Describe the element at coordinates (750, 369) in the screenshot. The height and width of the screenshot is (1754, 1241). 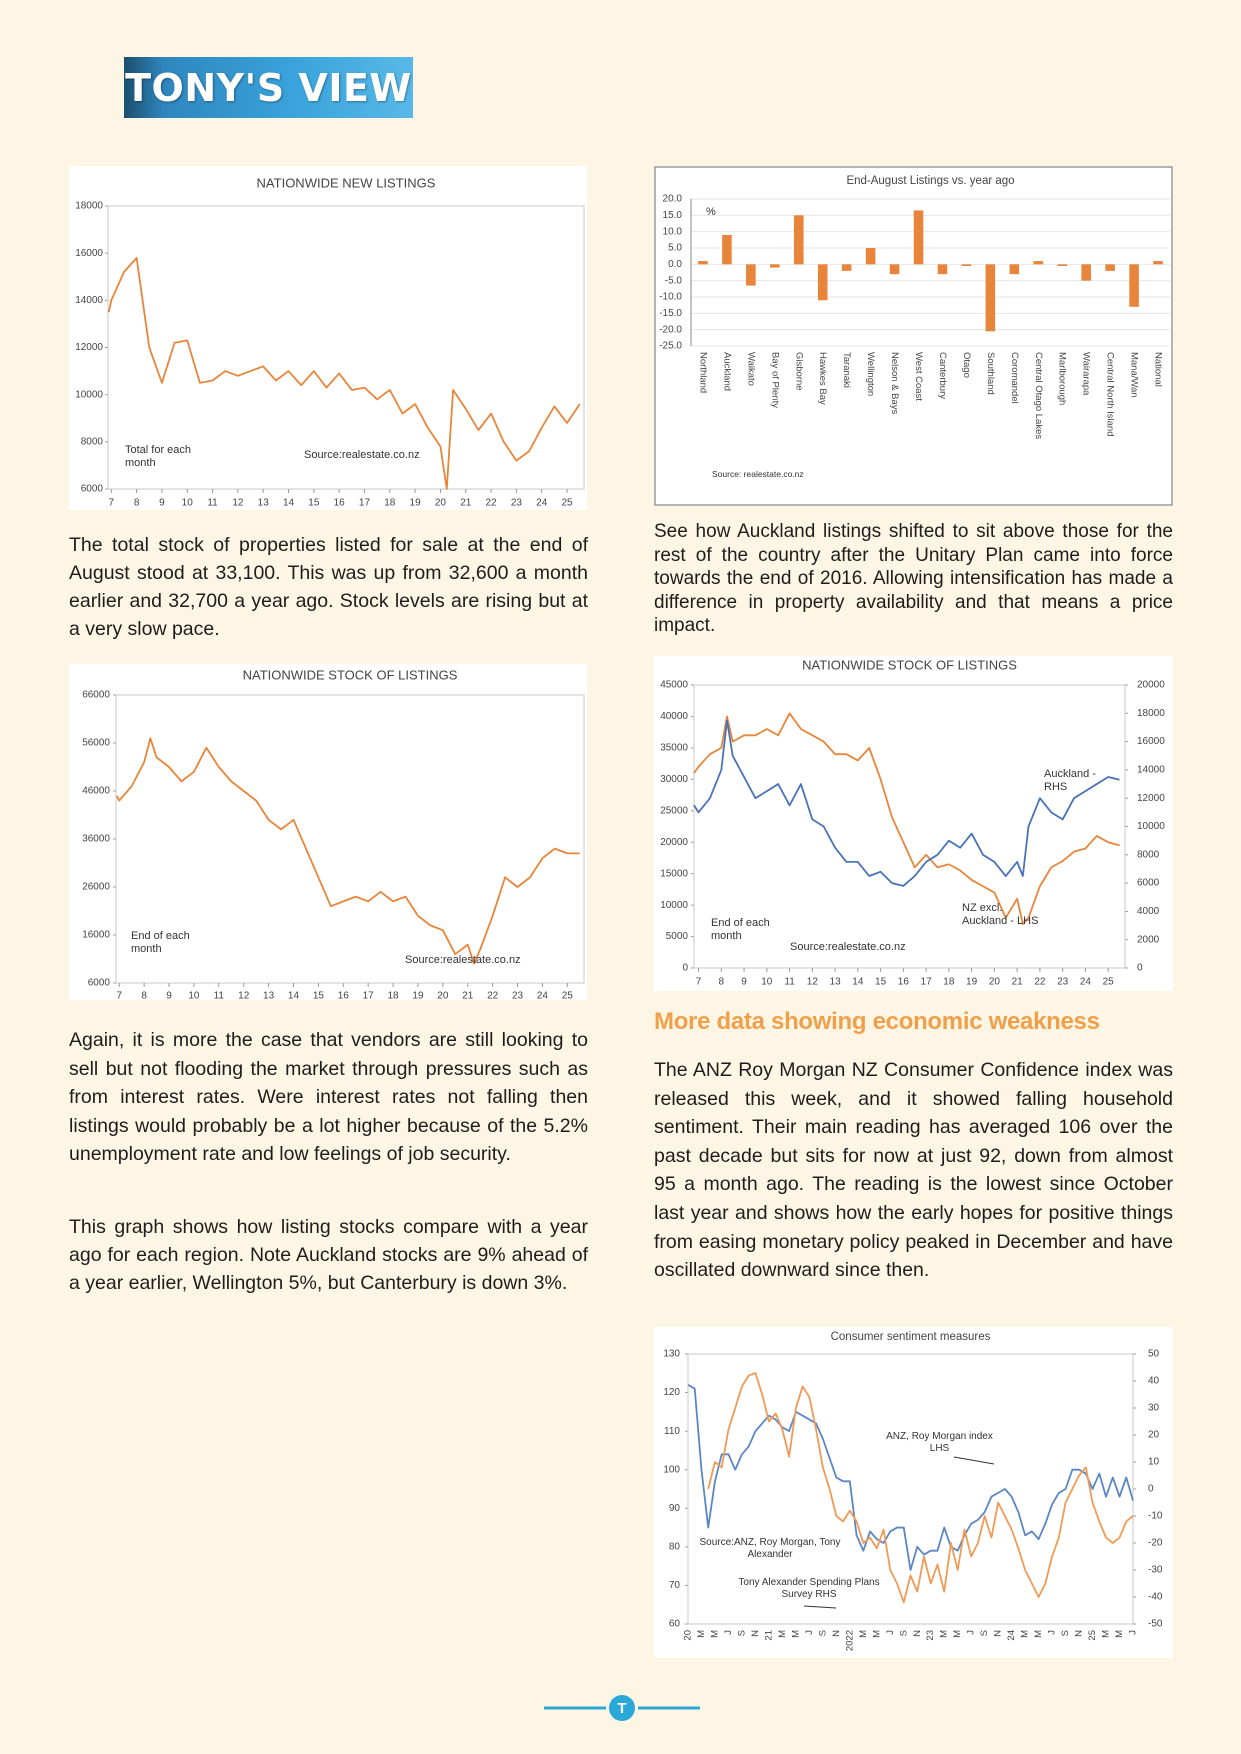
I see `x-tick-label: Waikato` at that location.